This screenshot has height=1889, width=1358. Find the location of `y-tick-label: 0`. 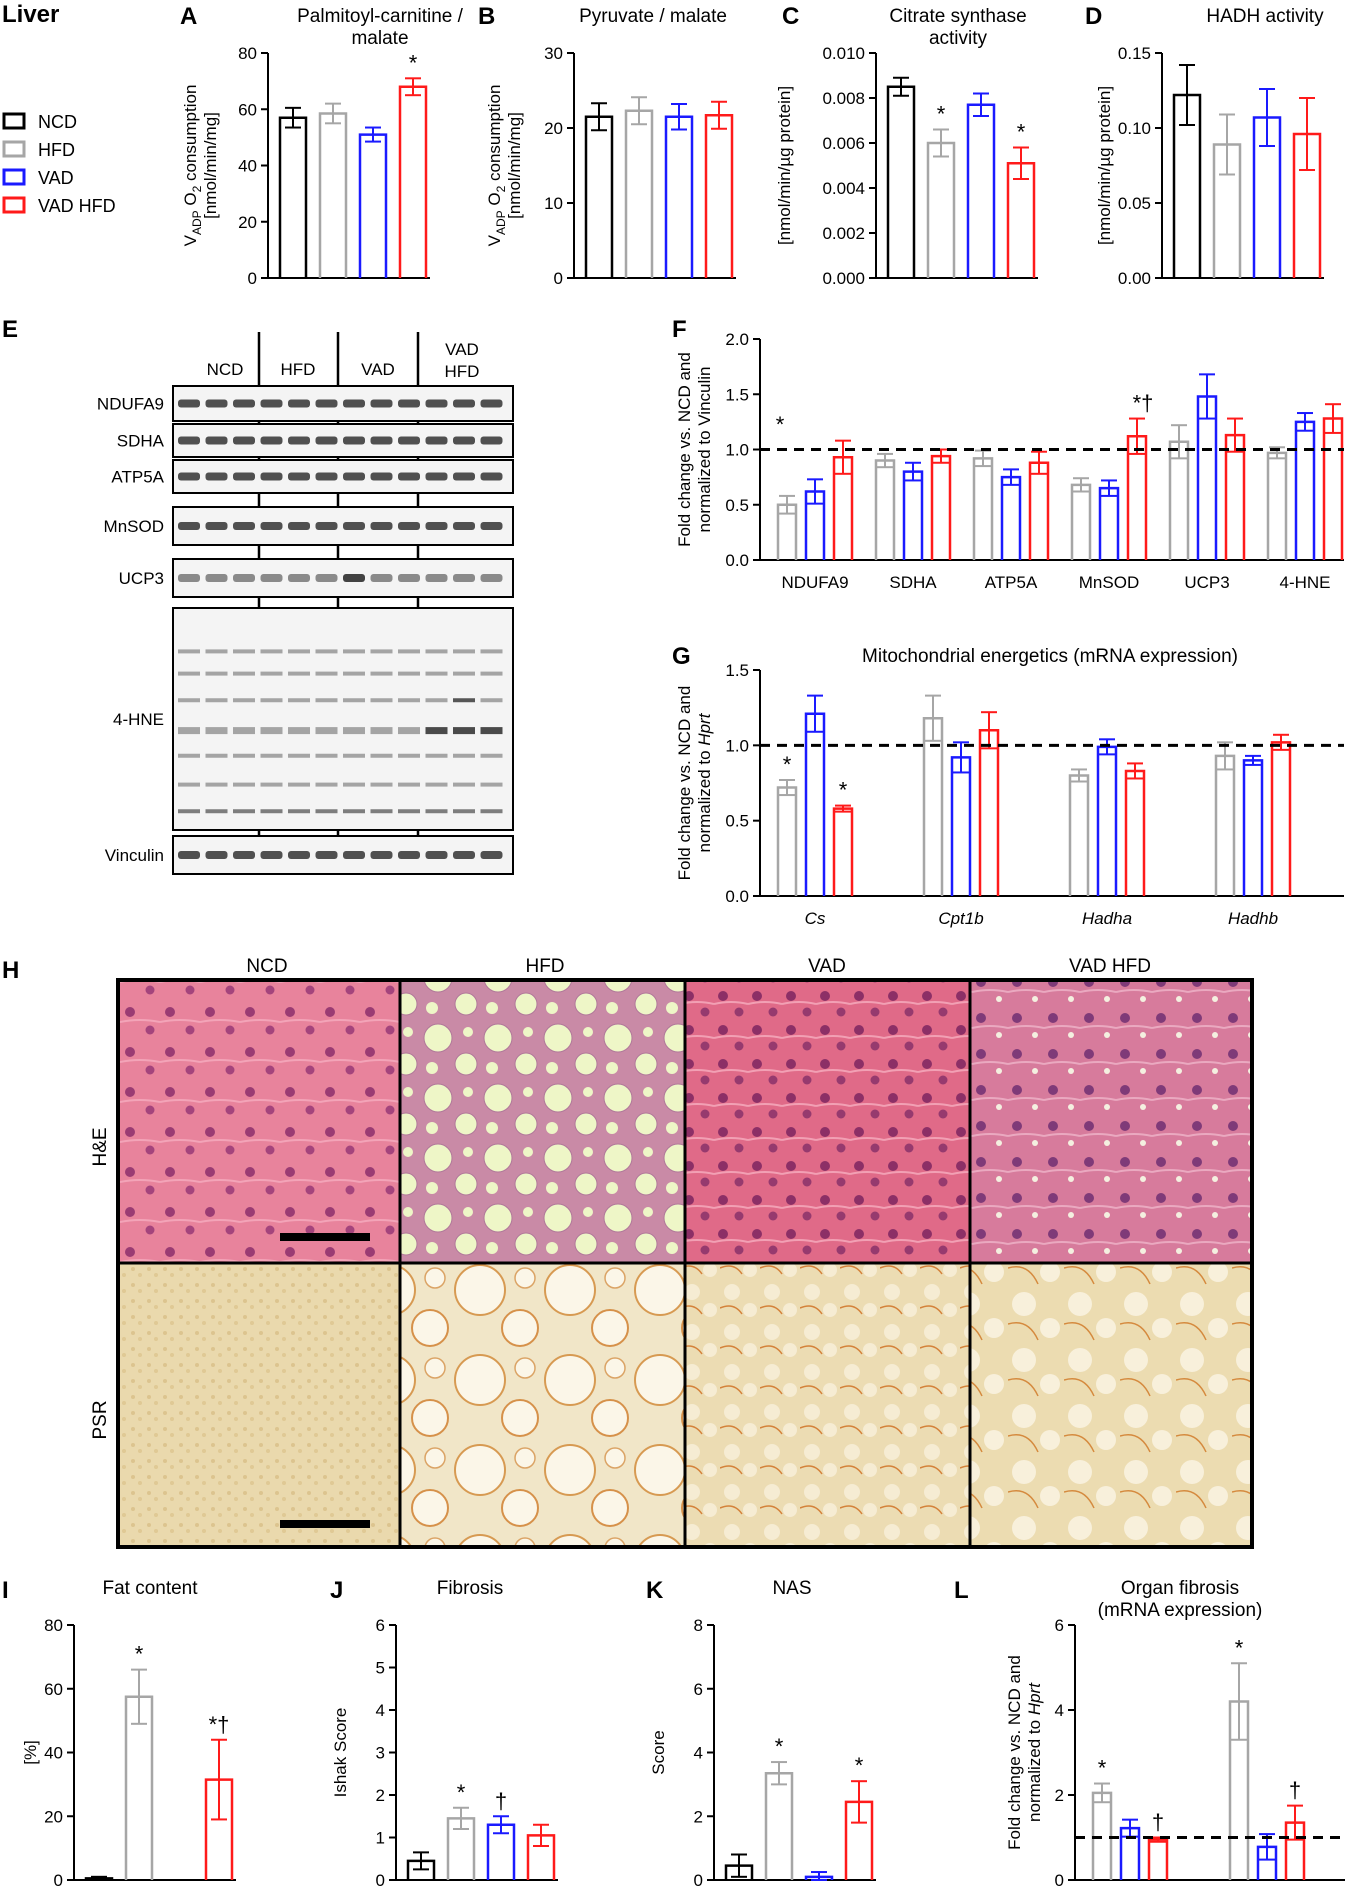

y-tick-label: 0 is located at coordinates (558, 278).